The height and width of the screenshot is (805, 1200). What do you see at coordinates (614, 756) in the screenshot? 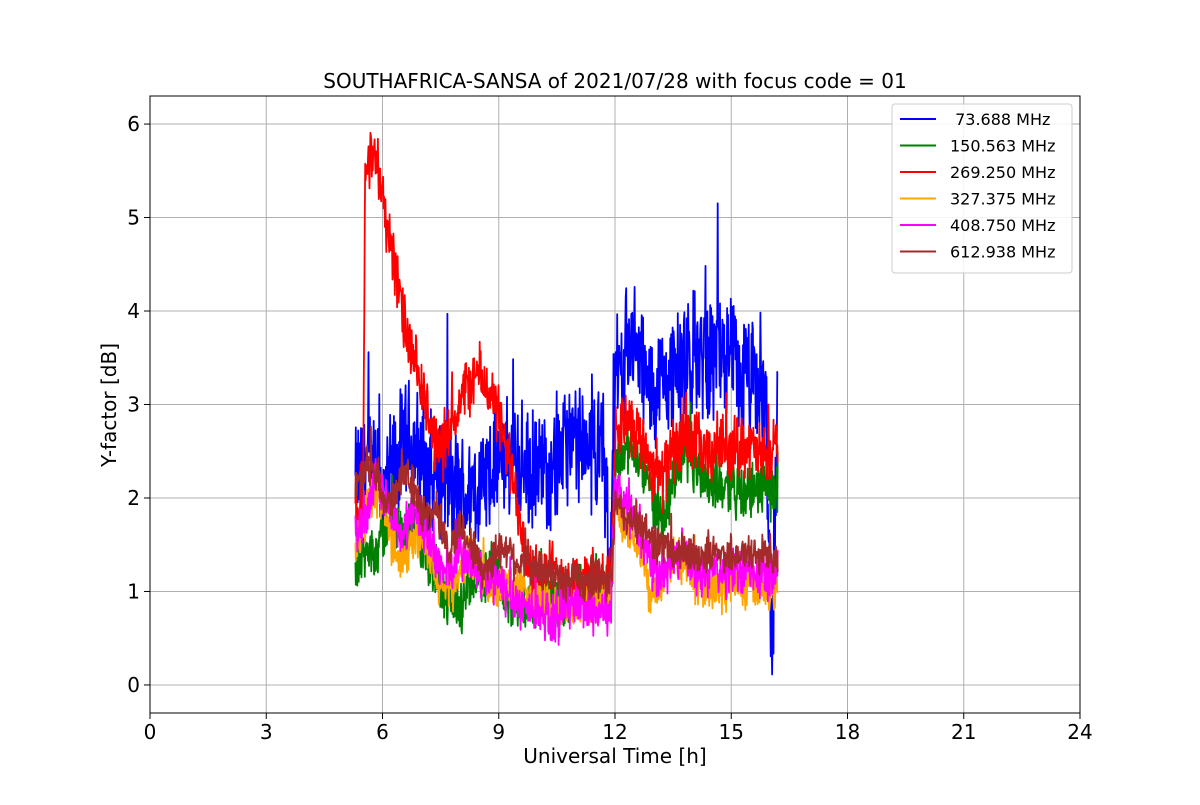
I see `x-axis-label: Universal Time [h]` at bounding box center [614, 756].